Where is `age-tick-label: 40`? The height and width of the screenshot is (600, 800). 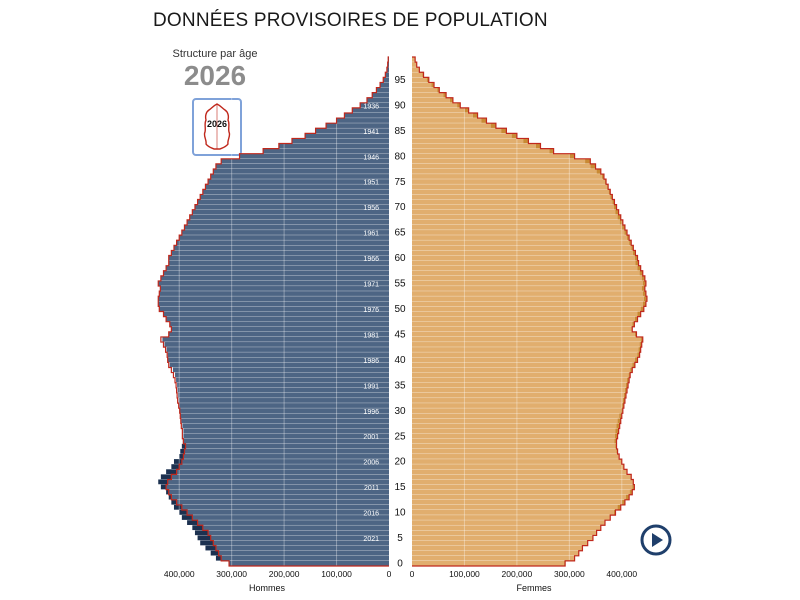 age-tick-label: 40 is located at coordinates (400, 360).